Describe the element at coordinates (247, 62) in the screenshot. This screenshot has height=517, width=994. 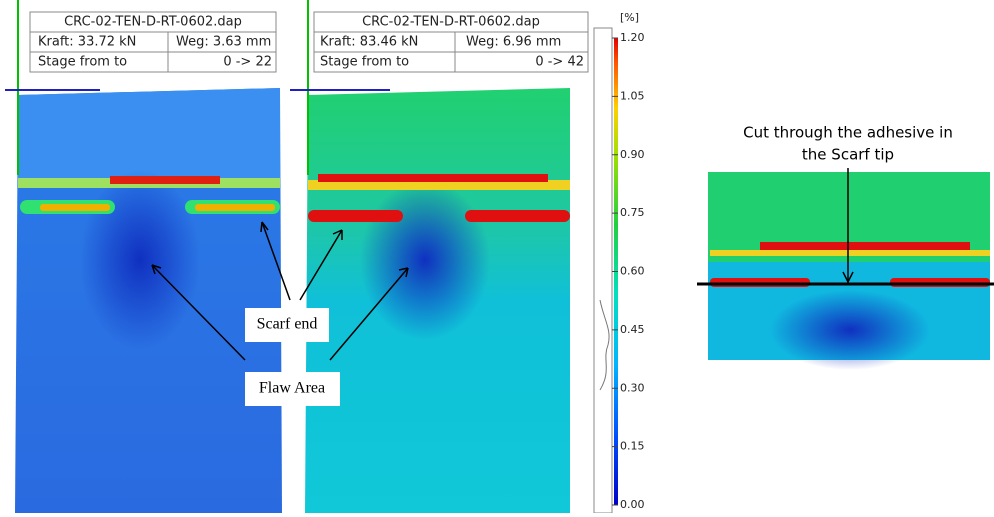
I see `stage-value: 0 -> 22` at that location.